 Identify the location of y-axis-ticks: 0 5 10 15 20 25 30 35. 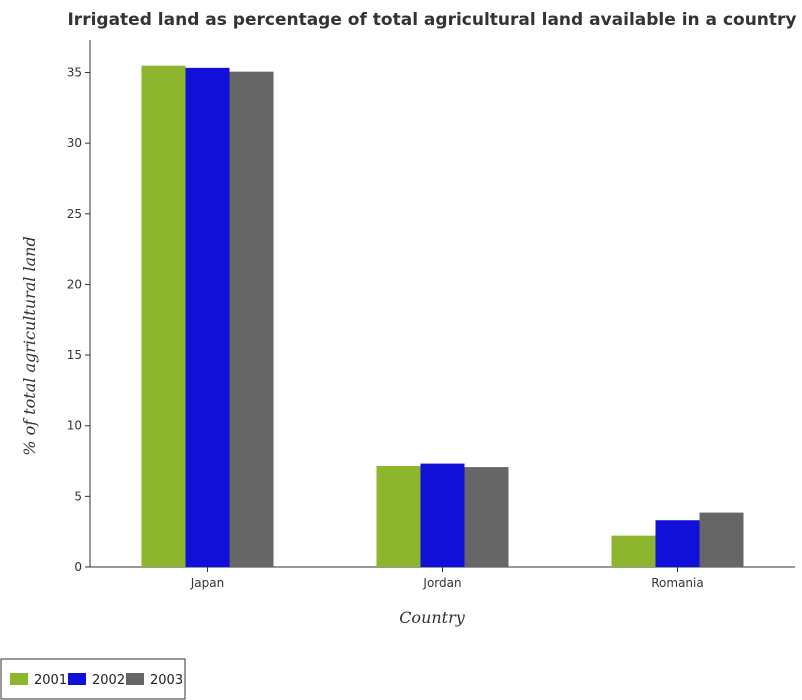
(78, 319).